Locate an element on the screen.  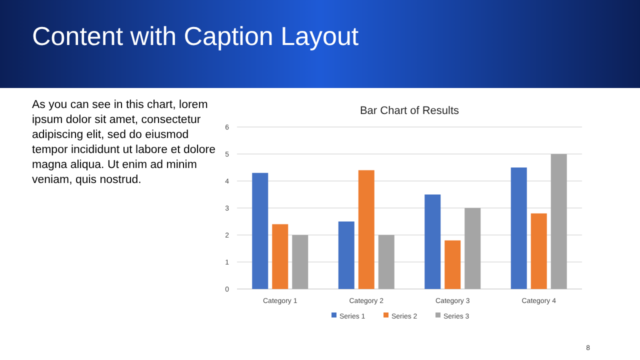
text: As you can see in this chart, lorem ipsum dolor sit amet, consectetur adipiscing elit, sed do eiusmod tempor incididunt ut labore et dolore magna aliqua. Ut enim ad minim veniam, quis nostrud. is located at coordinates (124, 143).